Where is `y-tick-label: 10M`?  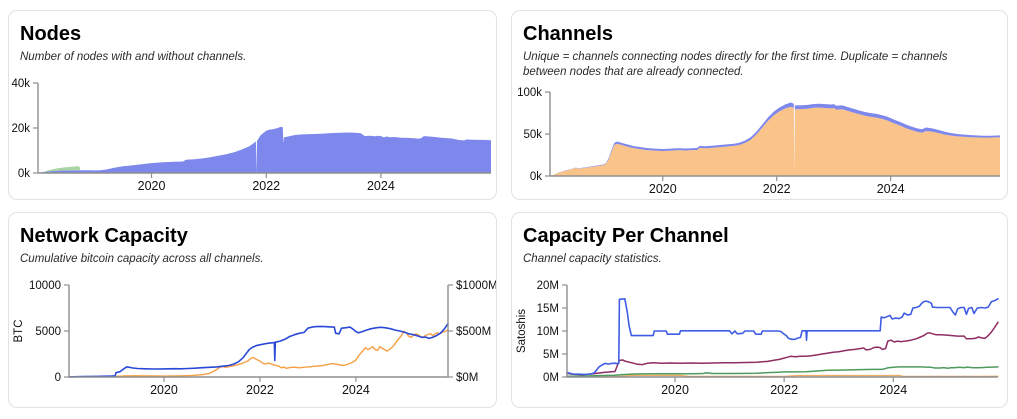 y-tick-label: 10M is located at coordinates (548, 332).